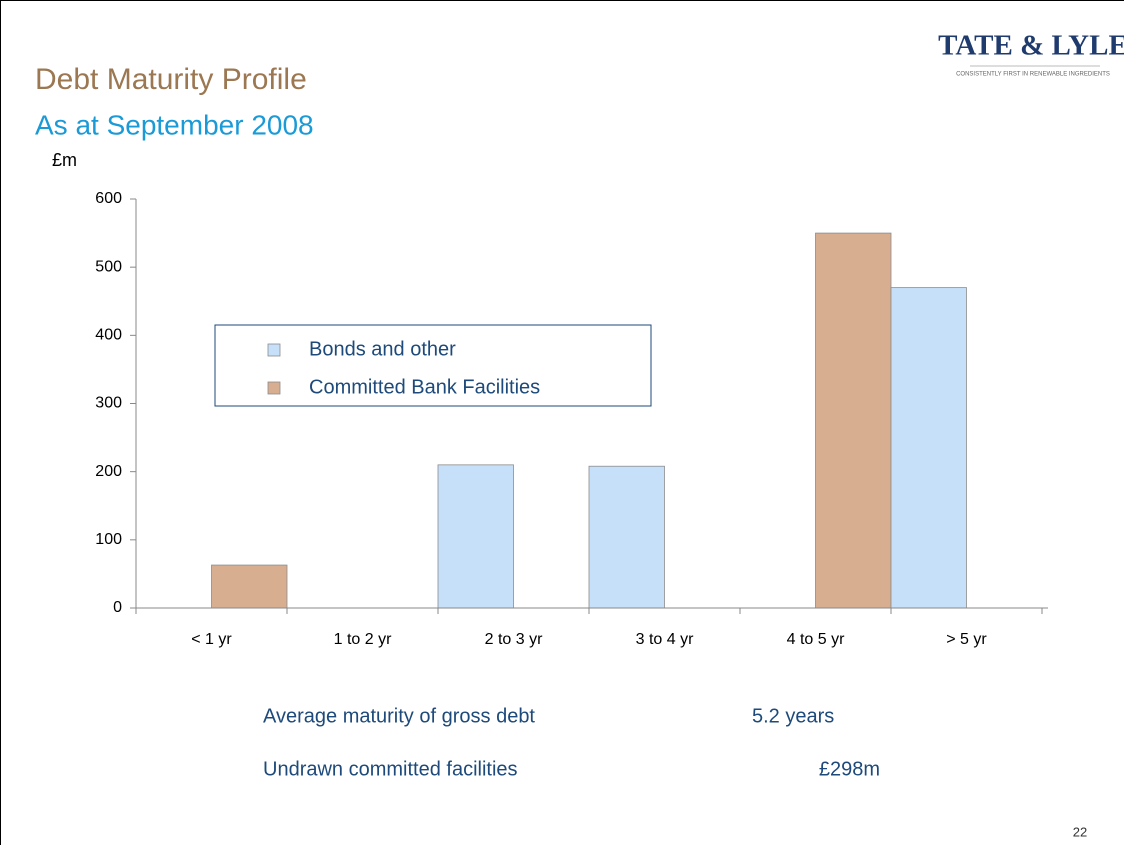 The width and height of the screenshot is (1124, 845). What do you see at coordinates (108, 335) in the screenshot?
I see `y-tick-label: 400` at bounding box center [108, 335].